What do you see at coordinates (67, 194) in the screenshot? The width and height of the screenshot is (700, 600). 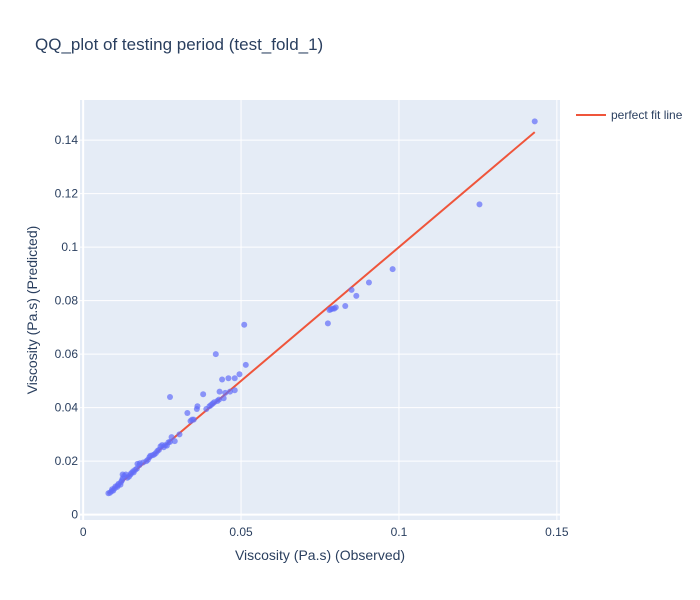 I see `y-tick-label: 0.12` at bounding box center [67, 194].